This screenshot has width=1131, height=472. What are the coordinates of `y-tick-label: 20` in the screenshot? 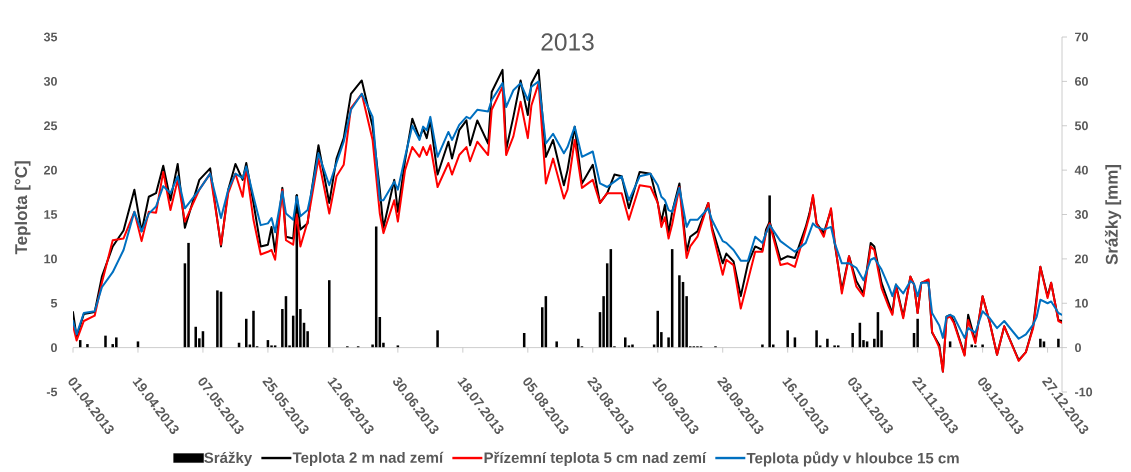 It's located at (50, 170).